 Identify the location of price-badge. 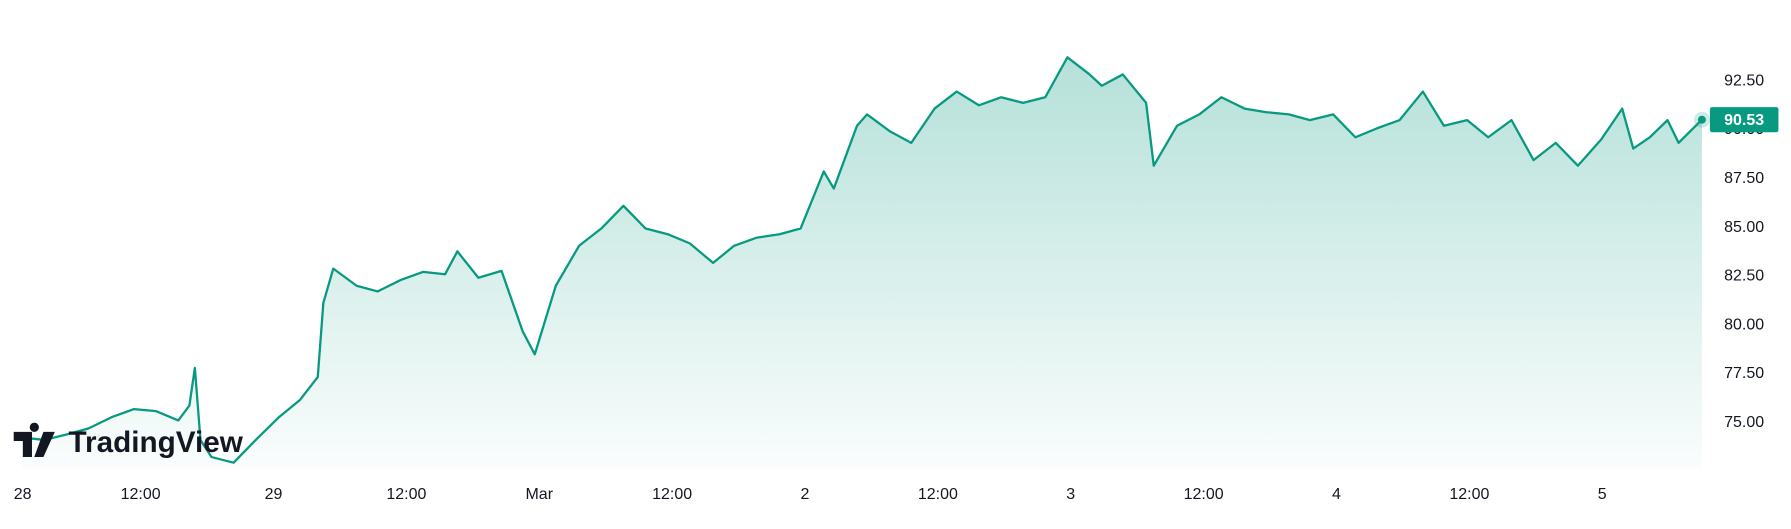
(1744, 120).